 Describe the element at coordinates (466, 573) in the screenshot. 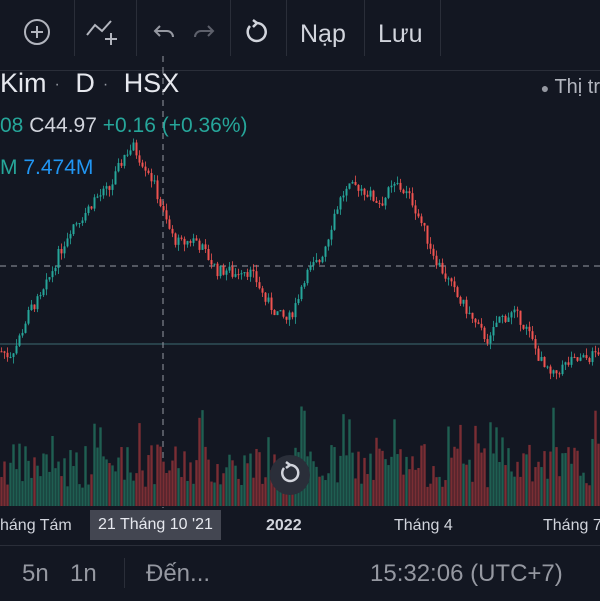

I see `clock-timezone: 15:32:06 (UTC+7)` at that location.